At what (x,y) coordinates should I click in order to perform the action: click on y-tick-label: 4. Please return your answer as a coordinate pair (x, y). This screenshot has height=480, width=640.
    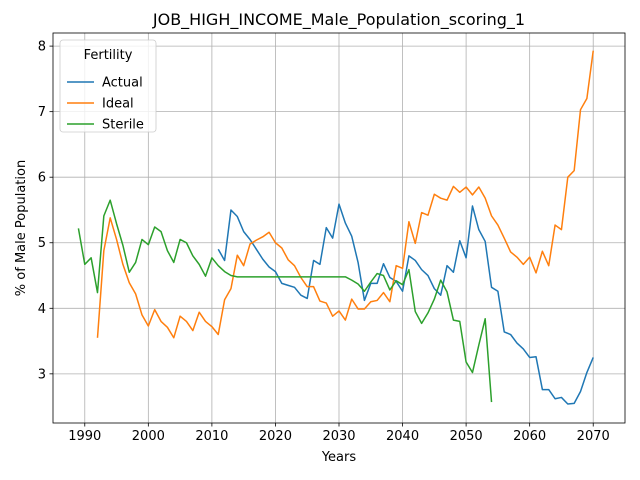
    Looking at the image, I should click on (42, 309).